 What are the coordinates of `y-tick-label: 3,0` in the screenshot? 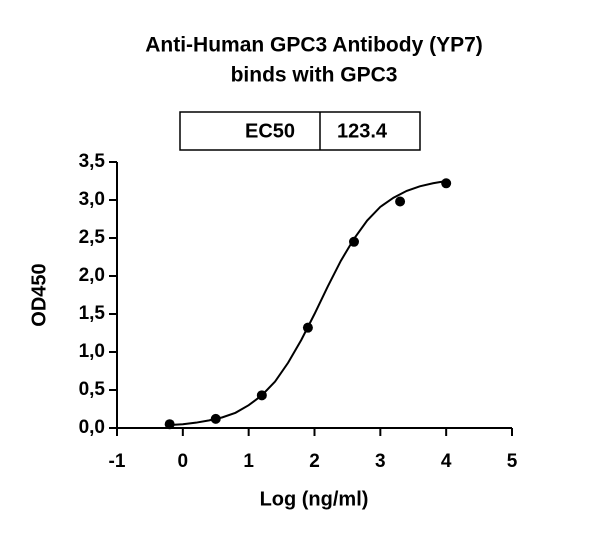 It's located at (92, 199).